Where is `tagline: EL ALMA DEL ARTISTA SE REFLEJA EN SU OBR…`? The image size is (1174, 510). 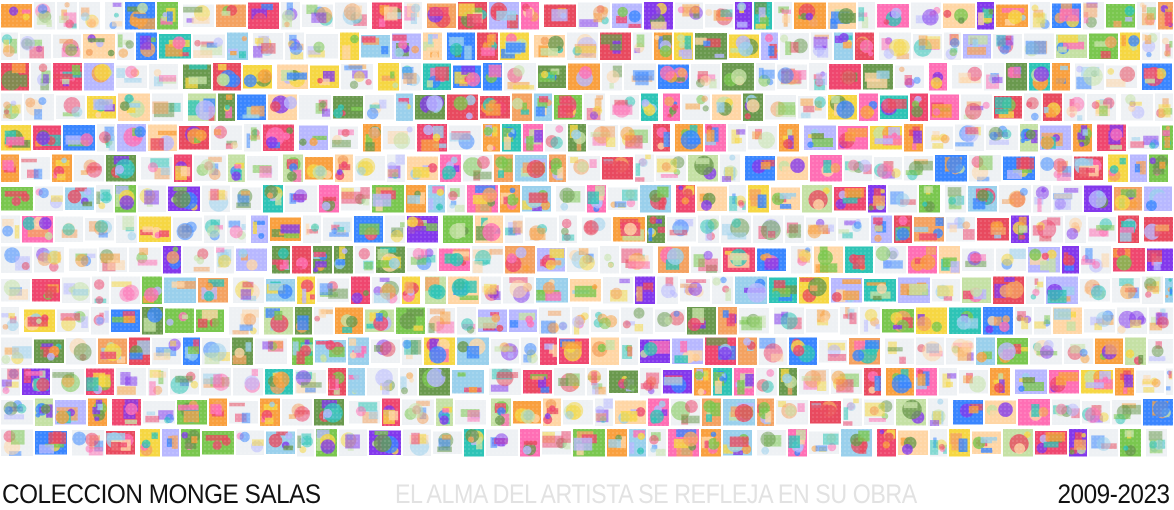 tagline: EL ALMA DEL ARTISTA SE REFLEJA EN SU OBR… is located at coordinates (656, 494).